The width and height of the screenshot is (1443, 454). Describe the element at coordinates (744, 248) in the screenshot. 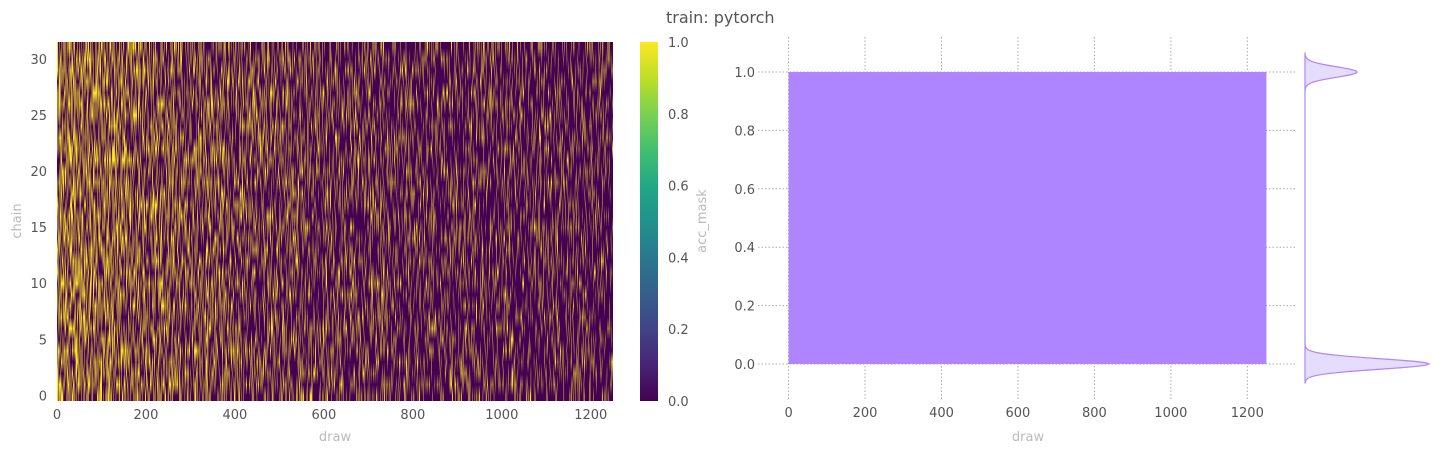

I see `trace-y-tick-0.4: 0.4` at that location.